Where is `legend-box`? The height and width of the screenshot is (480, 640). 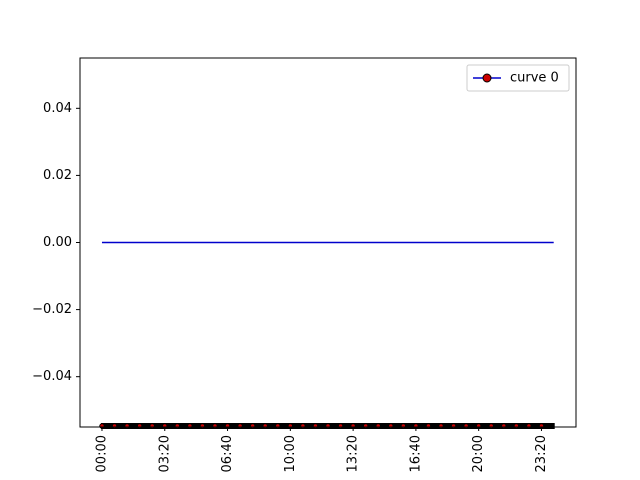 legend-box is located at coordinates (518, 78).